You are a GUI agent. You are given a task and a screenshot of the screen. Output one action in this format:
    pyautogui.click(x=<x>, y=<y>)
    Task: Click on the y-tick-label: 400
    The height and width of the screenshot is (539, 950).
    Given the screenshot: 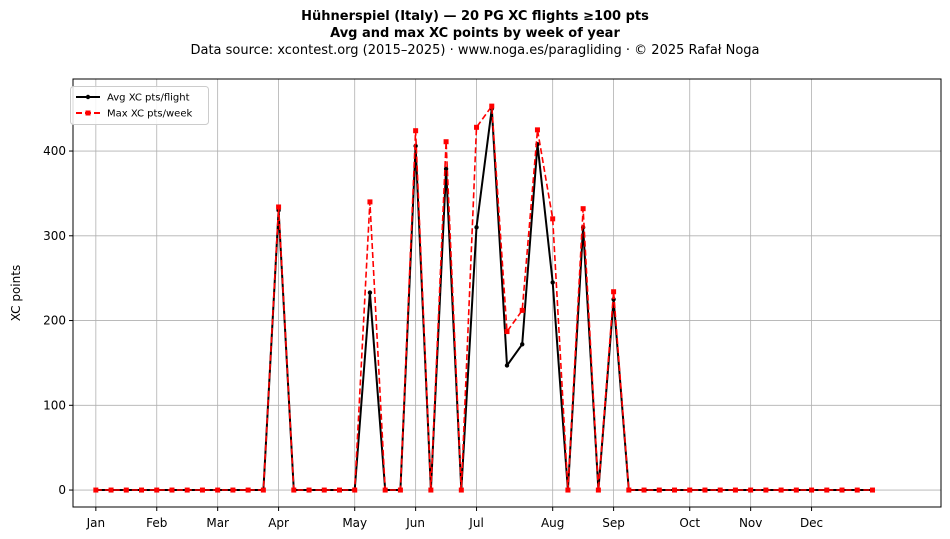 What is the action you would take?
    pyautogui.click(x=54, y=151)
    